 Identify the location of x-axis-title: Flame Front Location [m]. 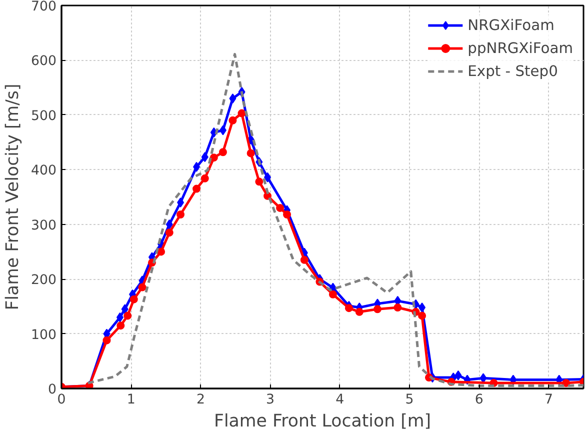
(322, 422).